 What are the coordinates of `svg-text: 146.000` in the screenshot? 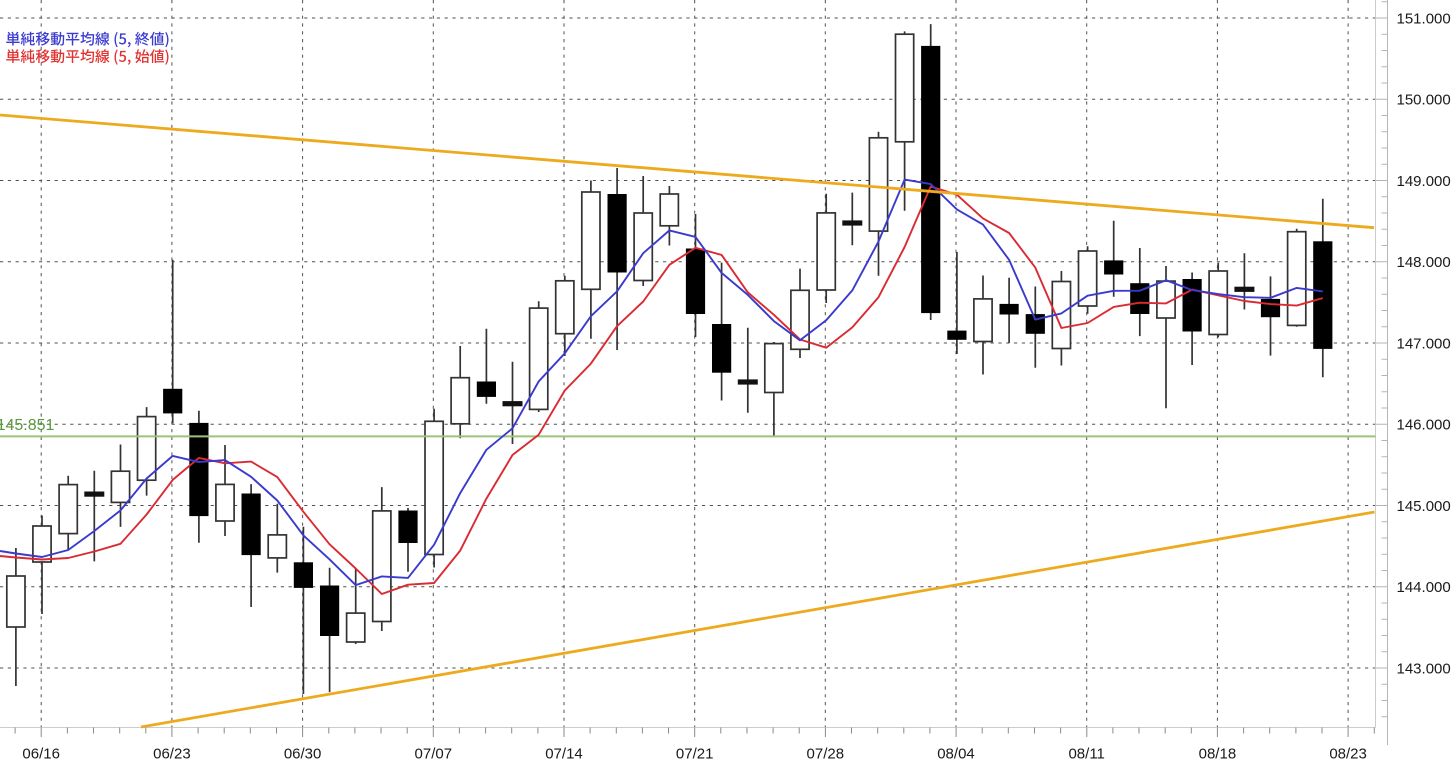 It's located at (1424, 425).